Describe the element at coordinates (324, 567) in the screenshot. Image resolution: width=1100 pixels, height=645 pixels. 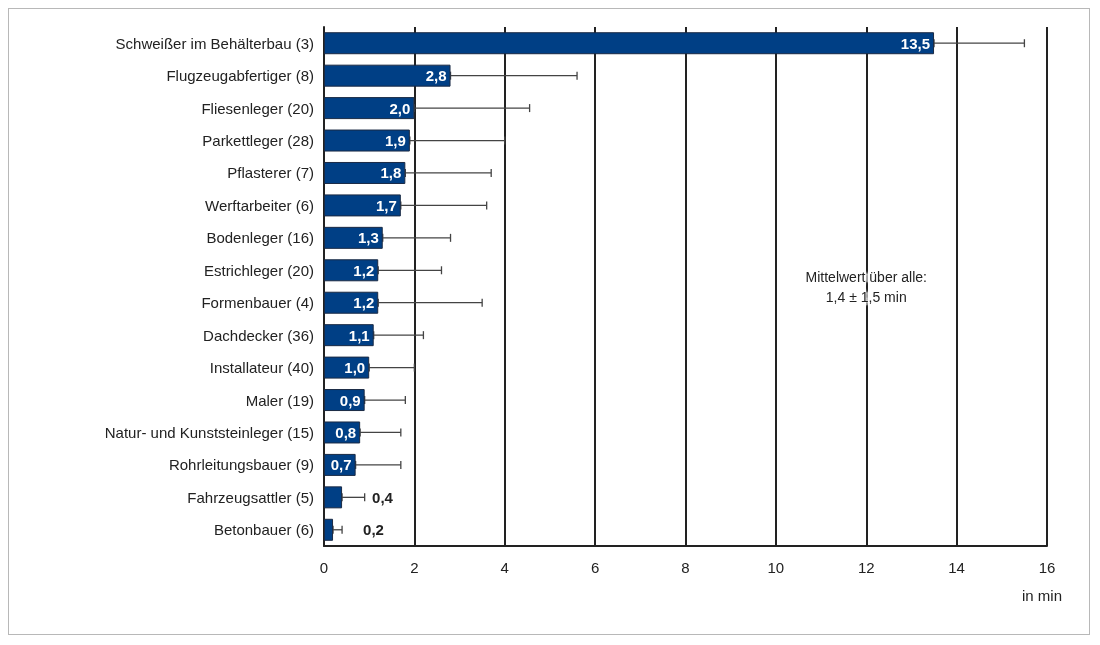
I see `x-tick-label: 0` at that location.